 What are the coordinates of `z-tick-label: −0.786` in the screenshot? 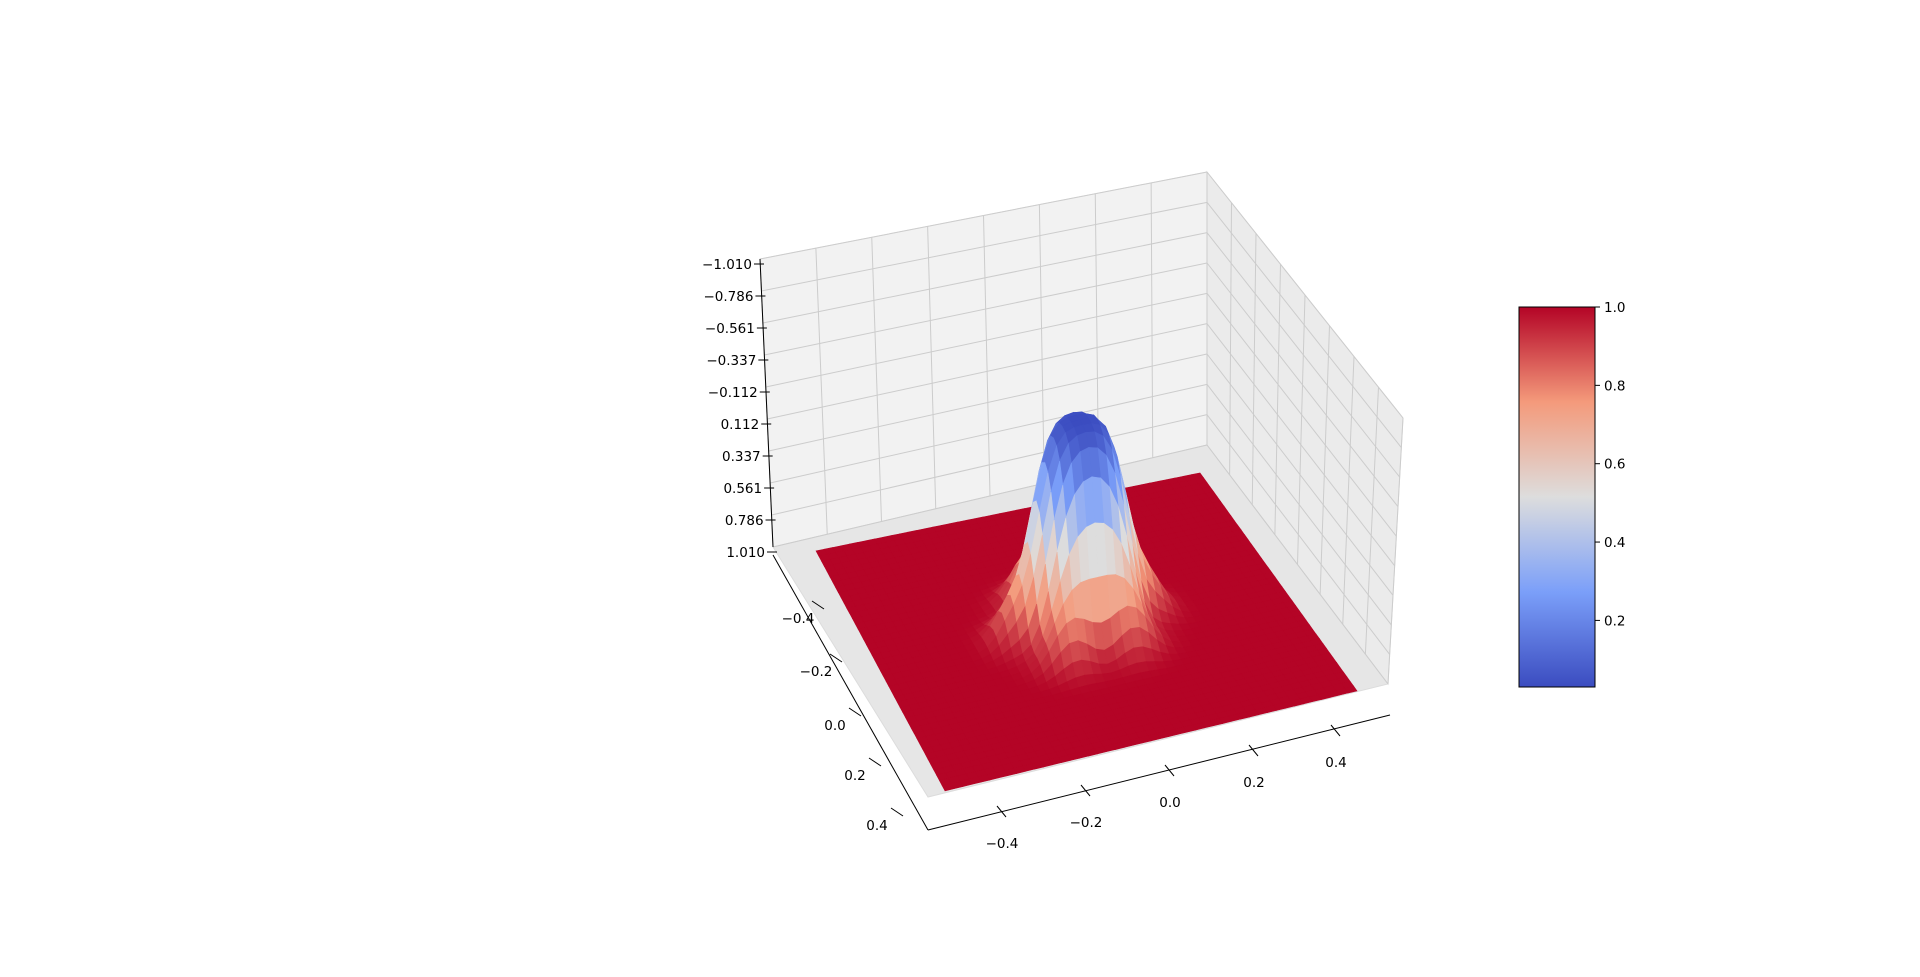 It's located at (728, 297).